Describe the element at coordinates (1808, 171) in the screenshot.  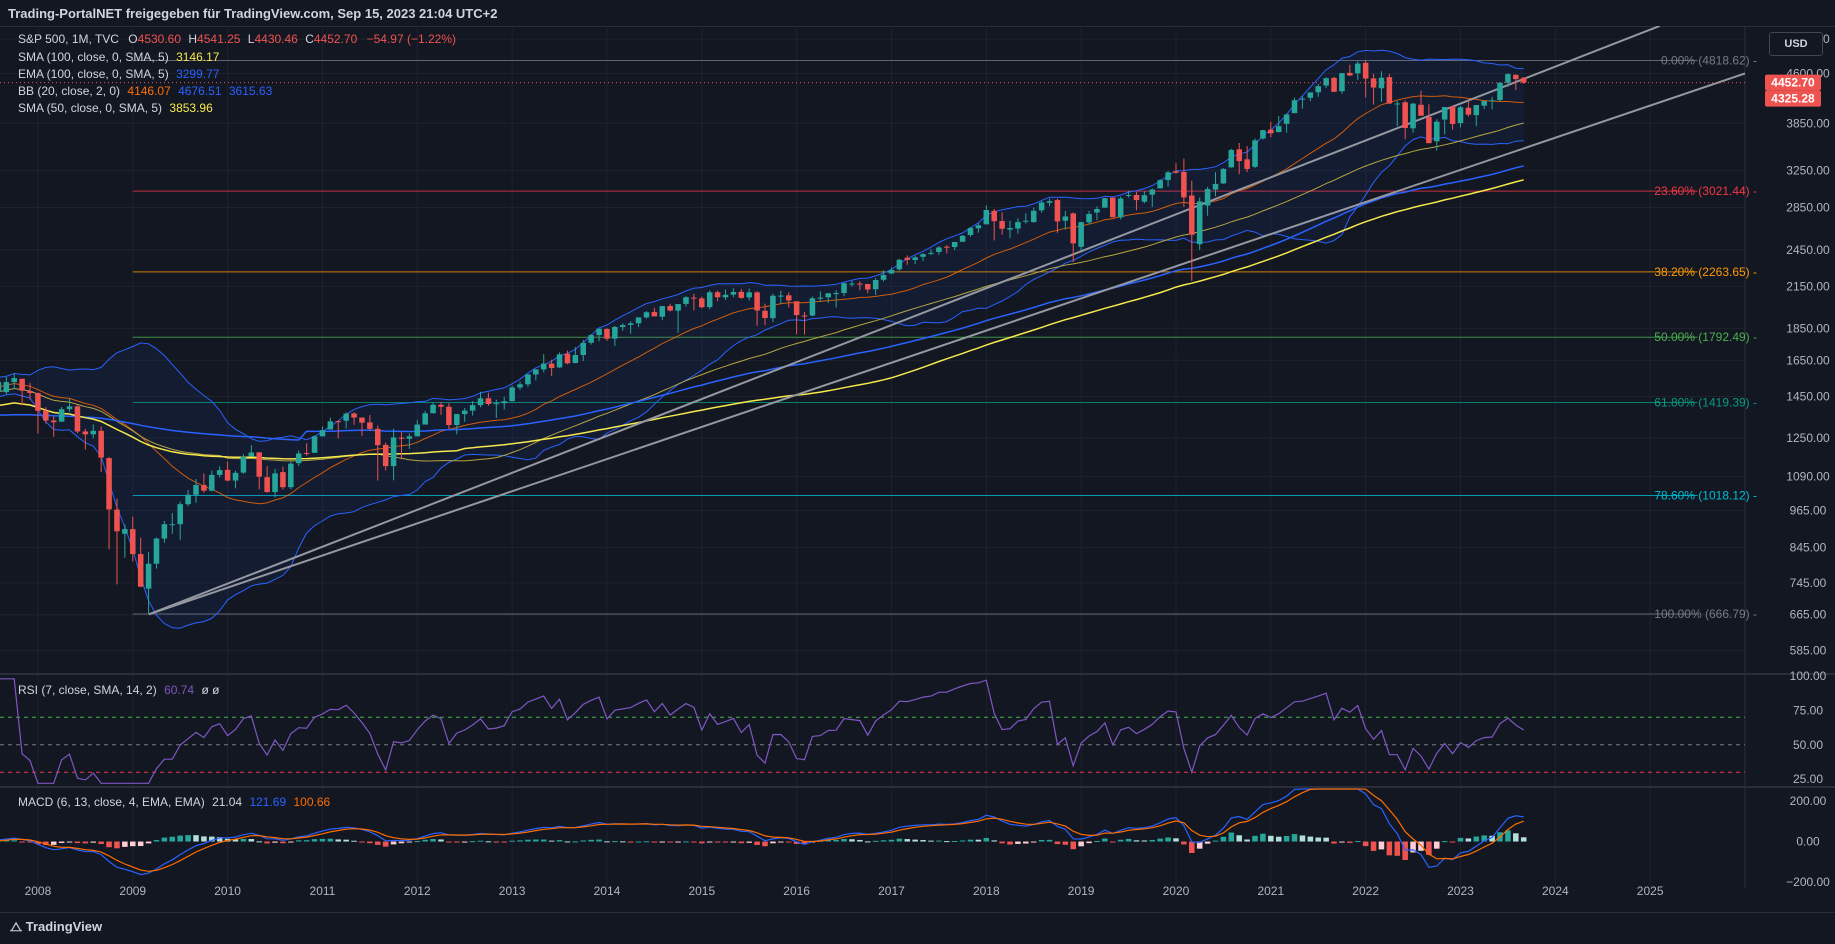
I see `y-tick-label: 3250.00` at that location.